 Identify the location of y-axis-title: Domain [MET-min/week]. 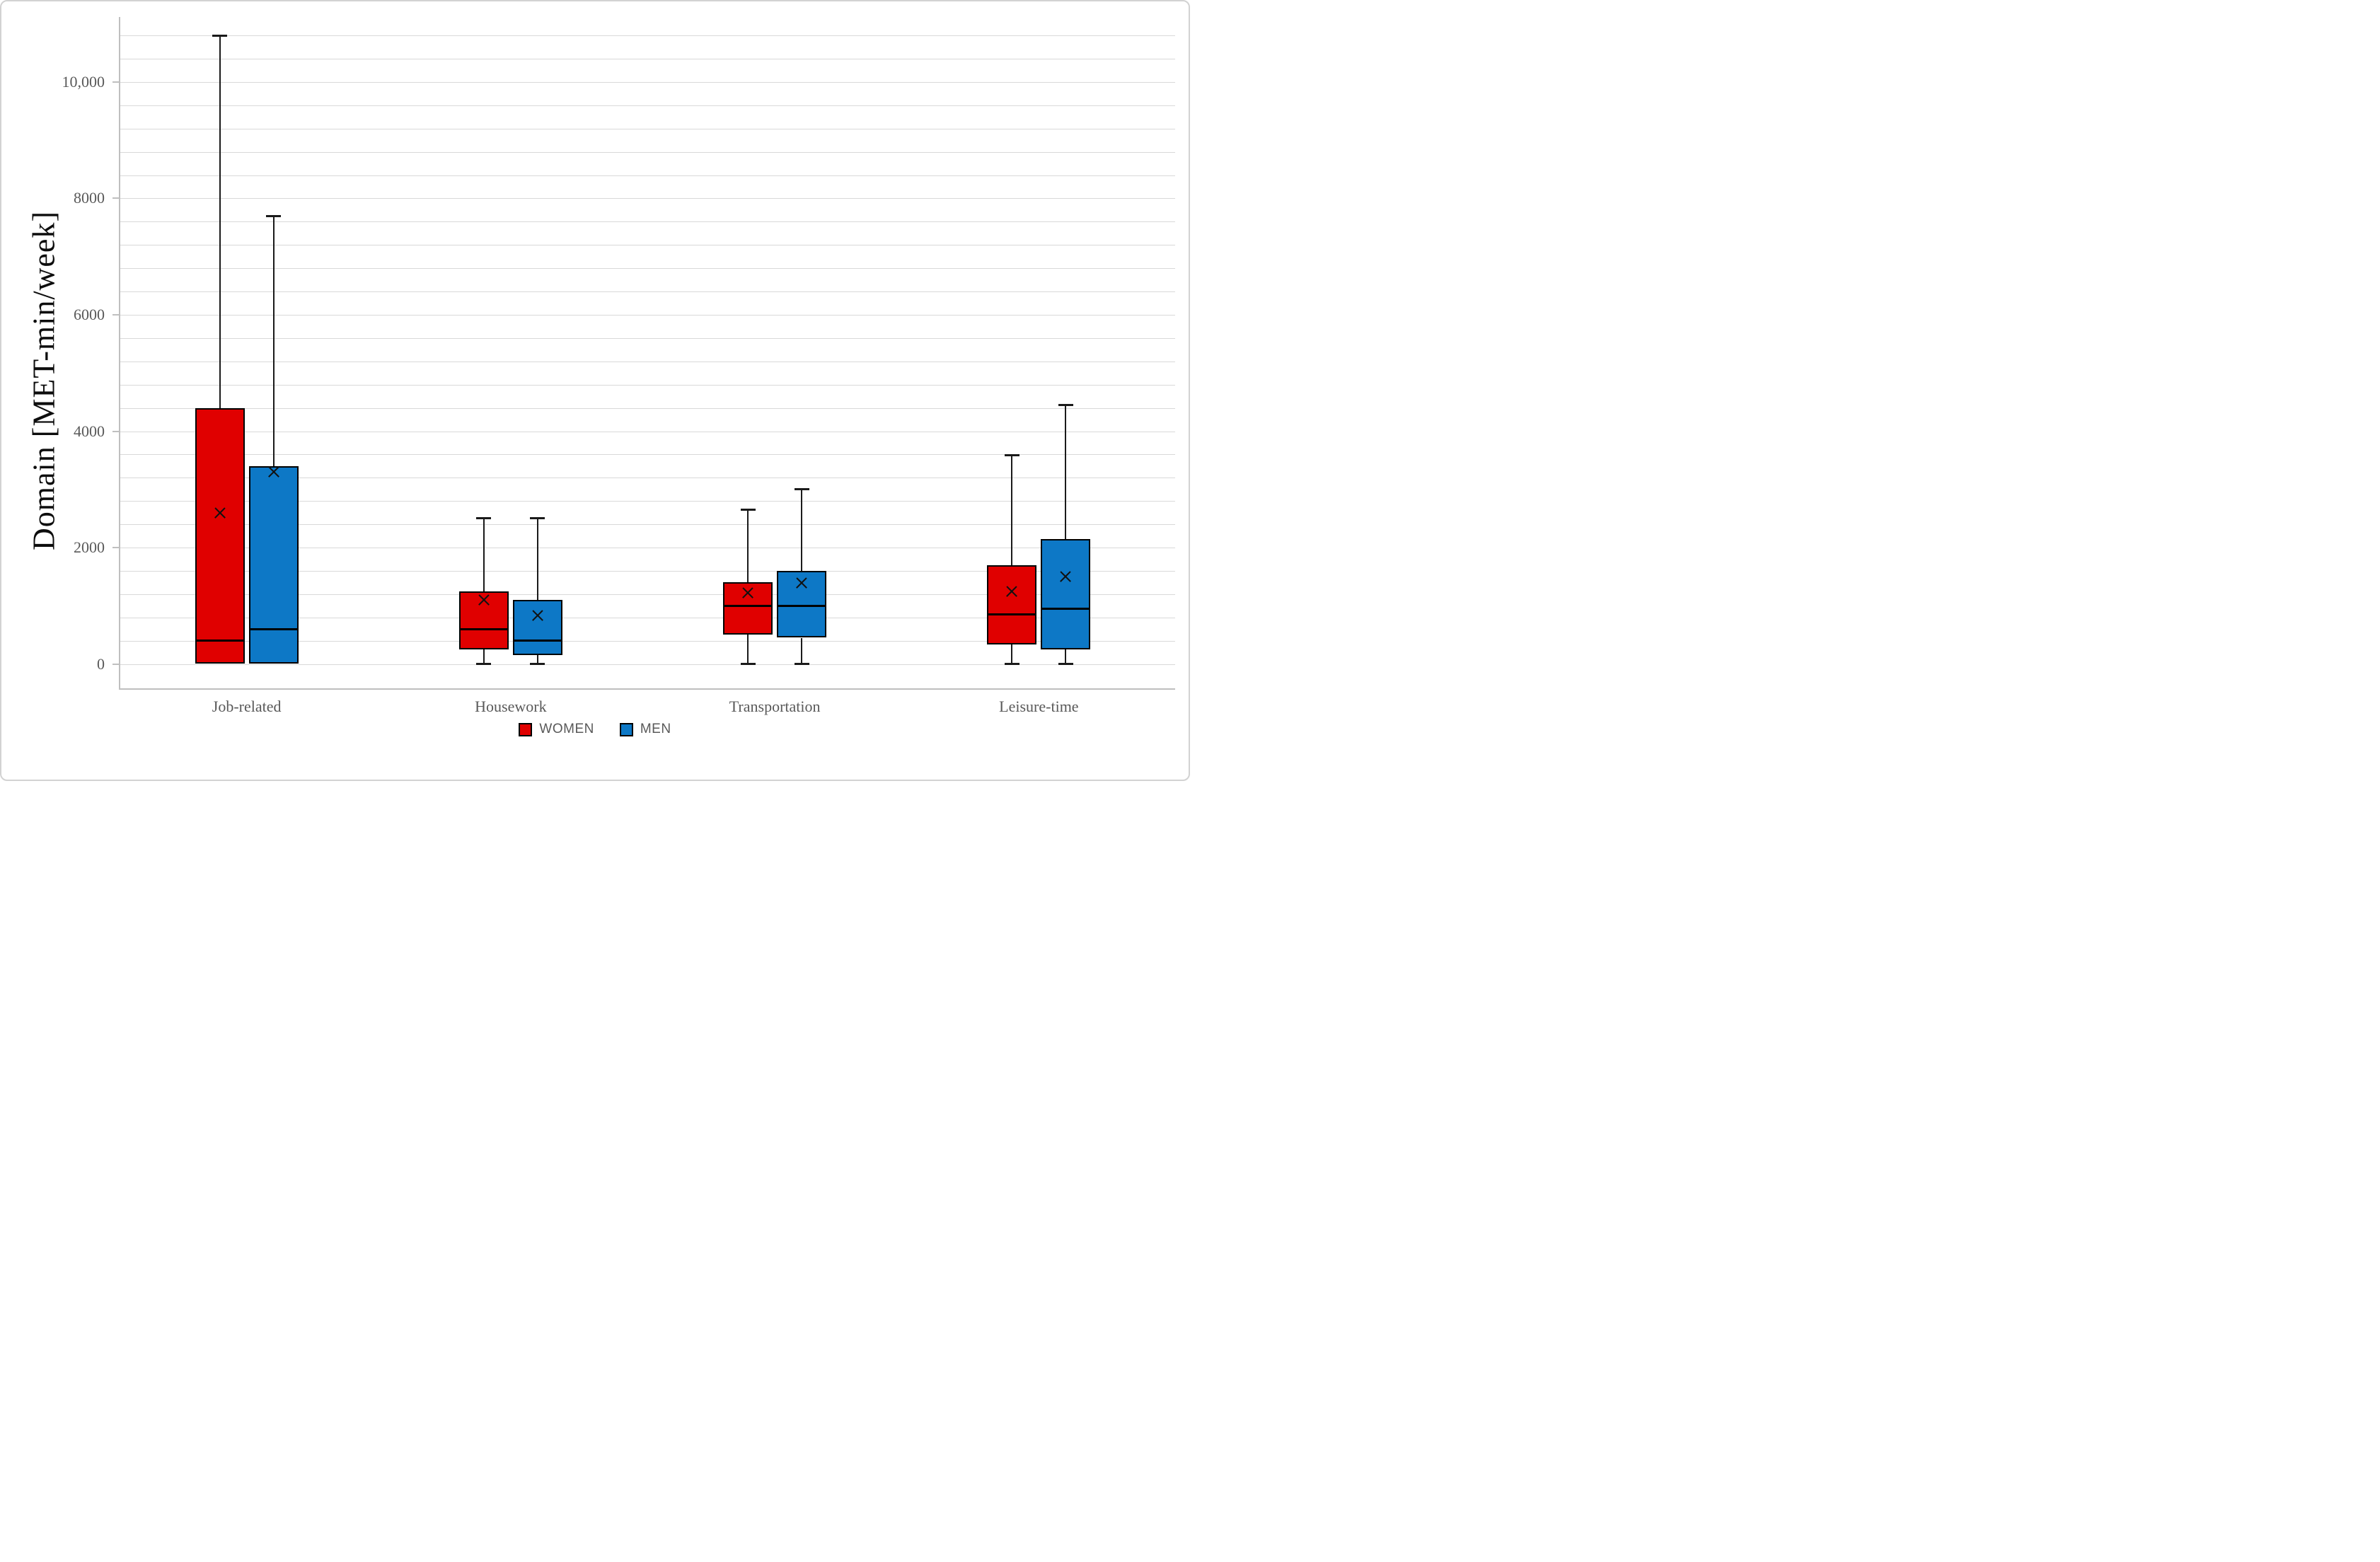
(44, 380).